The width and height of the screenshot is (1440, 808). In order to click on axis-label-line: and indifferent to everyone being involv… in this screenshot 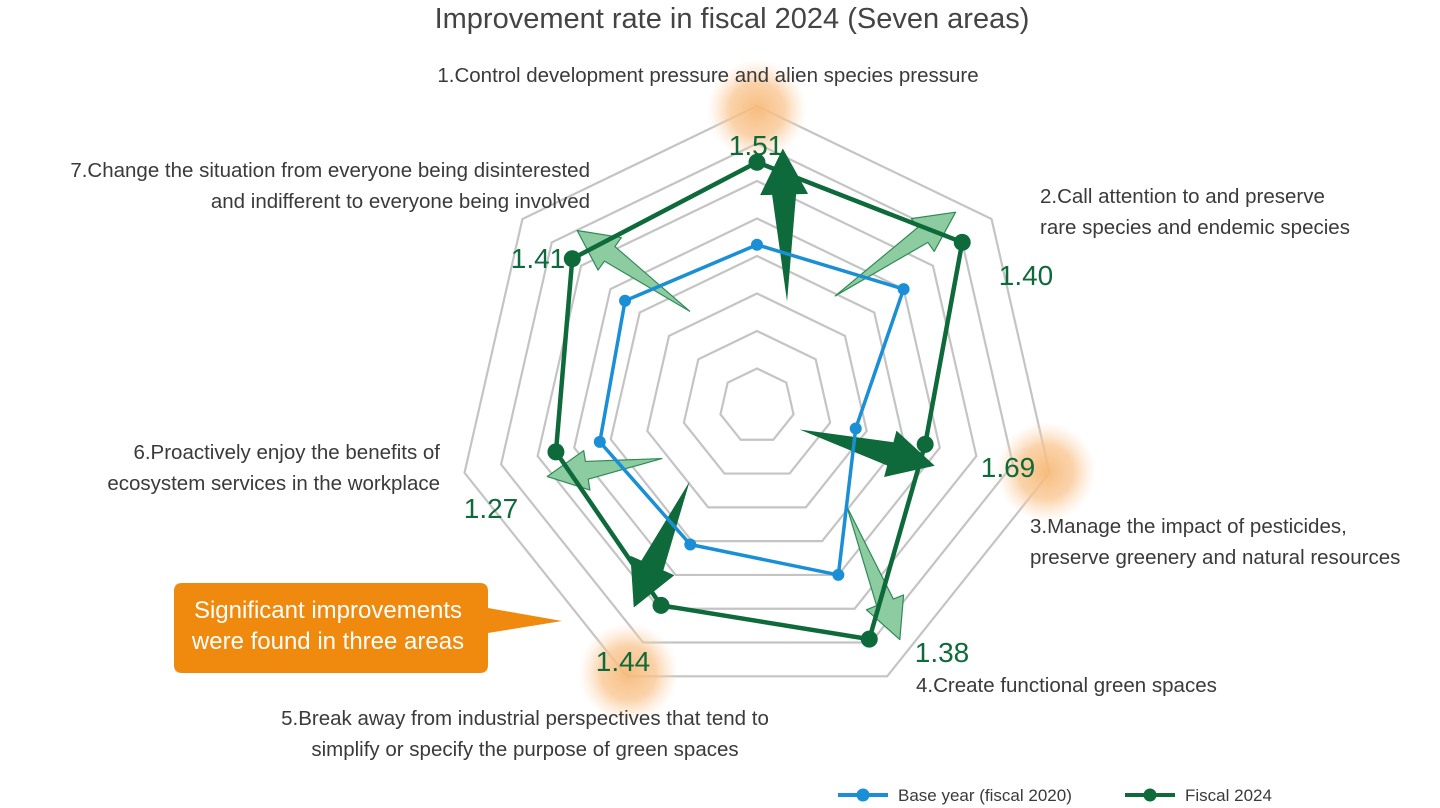, I will do `click(400, 201)`.